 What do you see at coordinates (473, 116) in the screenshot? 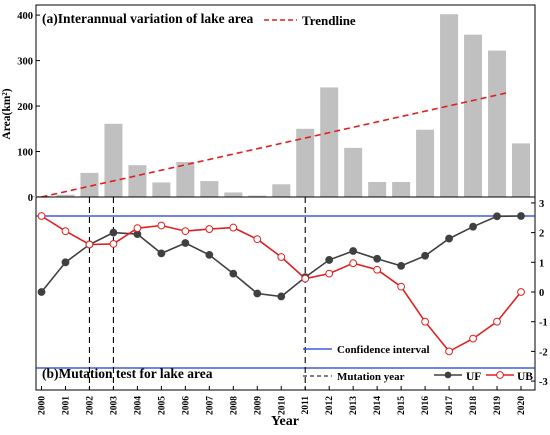
I see `bar-2018` at bounding box center [473, 116].